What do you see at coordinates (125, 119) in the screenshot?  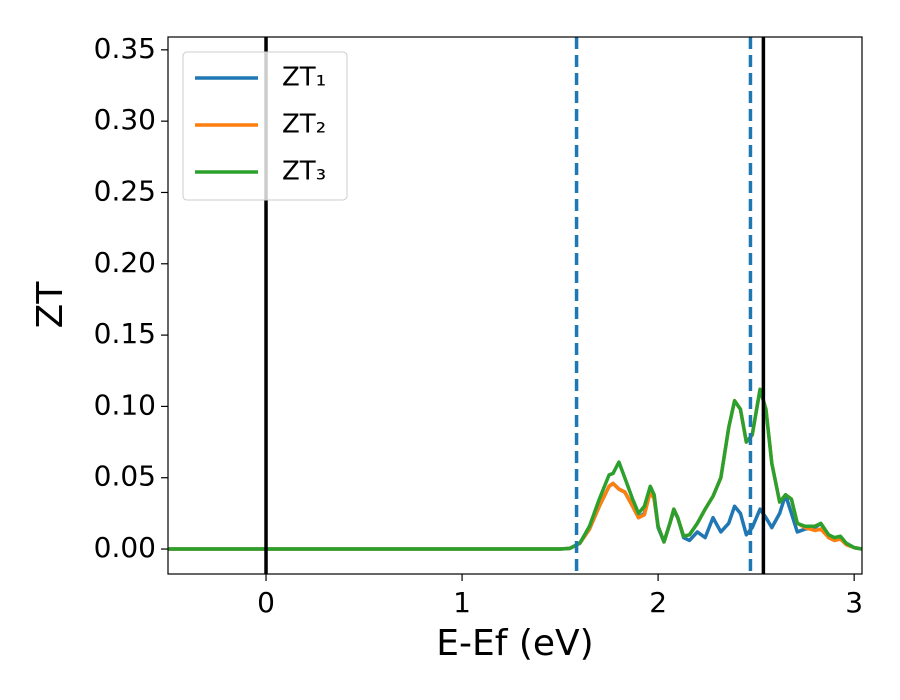 I see `y-tick-label: 0.30` at bounding box center [125, 119].